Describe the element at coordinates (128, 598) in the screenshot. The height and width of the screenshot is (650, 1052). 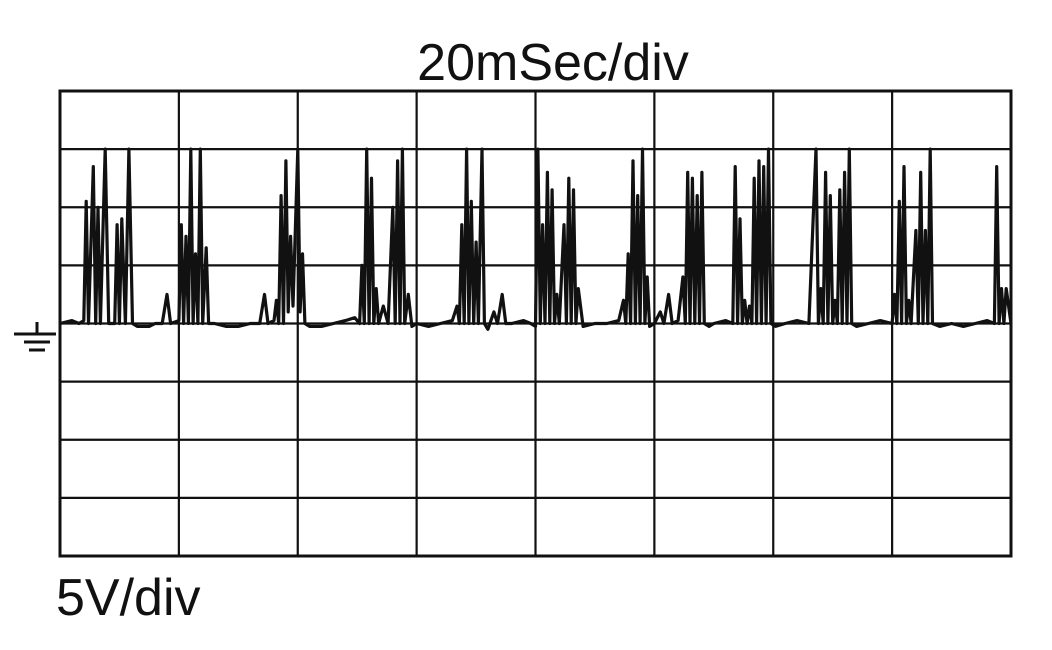
I see `vertical-scale-label: 5V/div` at that location.